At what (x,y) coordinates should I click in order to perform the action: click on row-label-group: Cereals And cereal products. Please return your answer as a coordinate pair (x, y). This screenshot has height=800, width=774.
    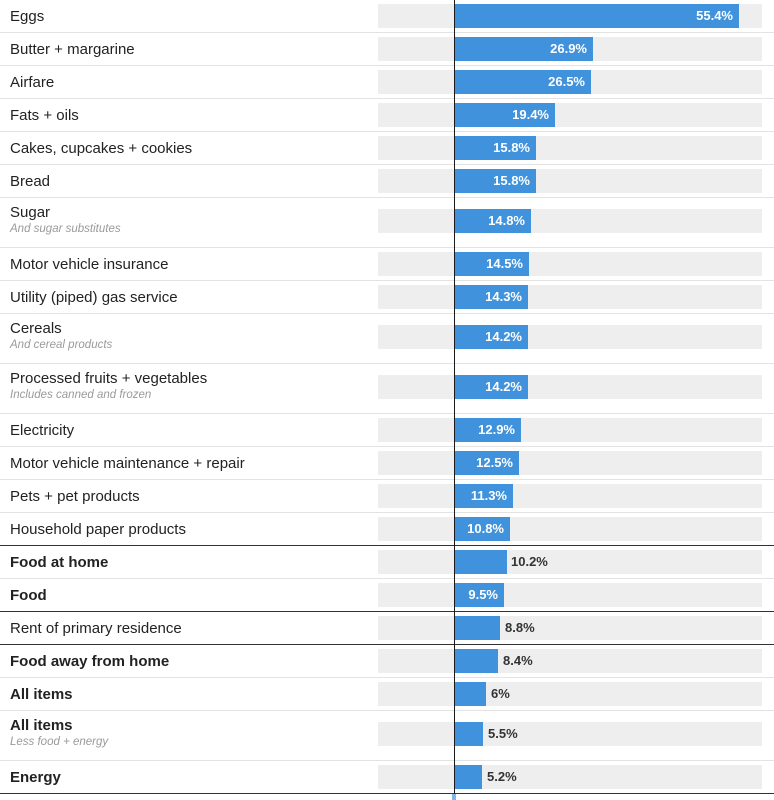
    Looking at the image, I should click on (61, 336).